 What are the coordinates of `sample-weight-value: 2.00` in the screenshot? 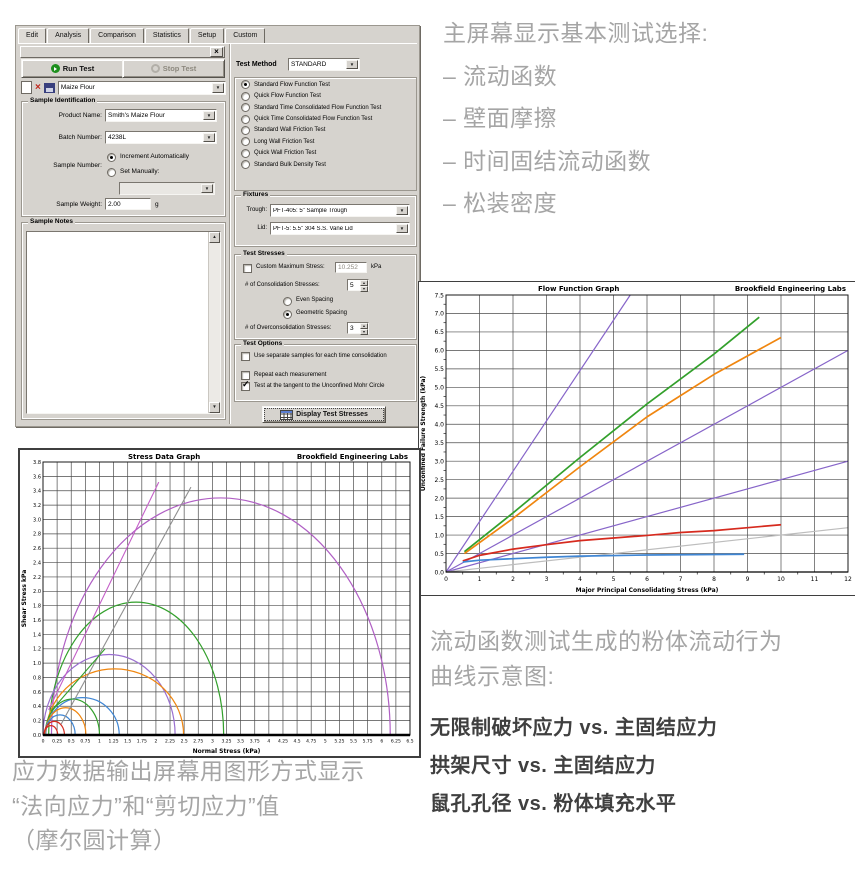 It's located at (114, 204).